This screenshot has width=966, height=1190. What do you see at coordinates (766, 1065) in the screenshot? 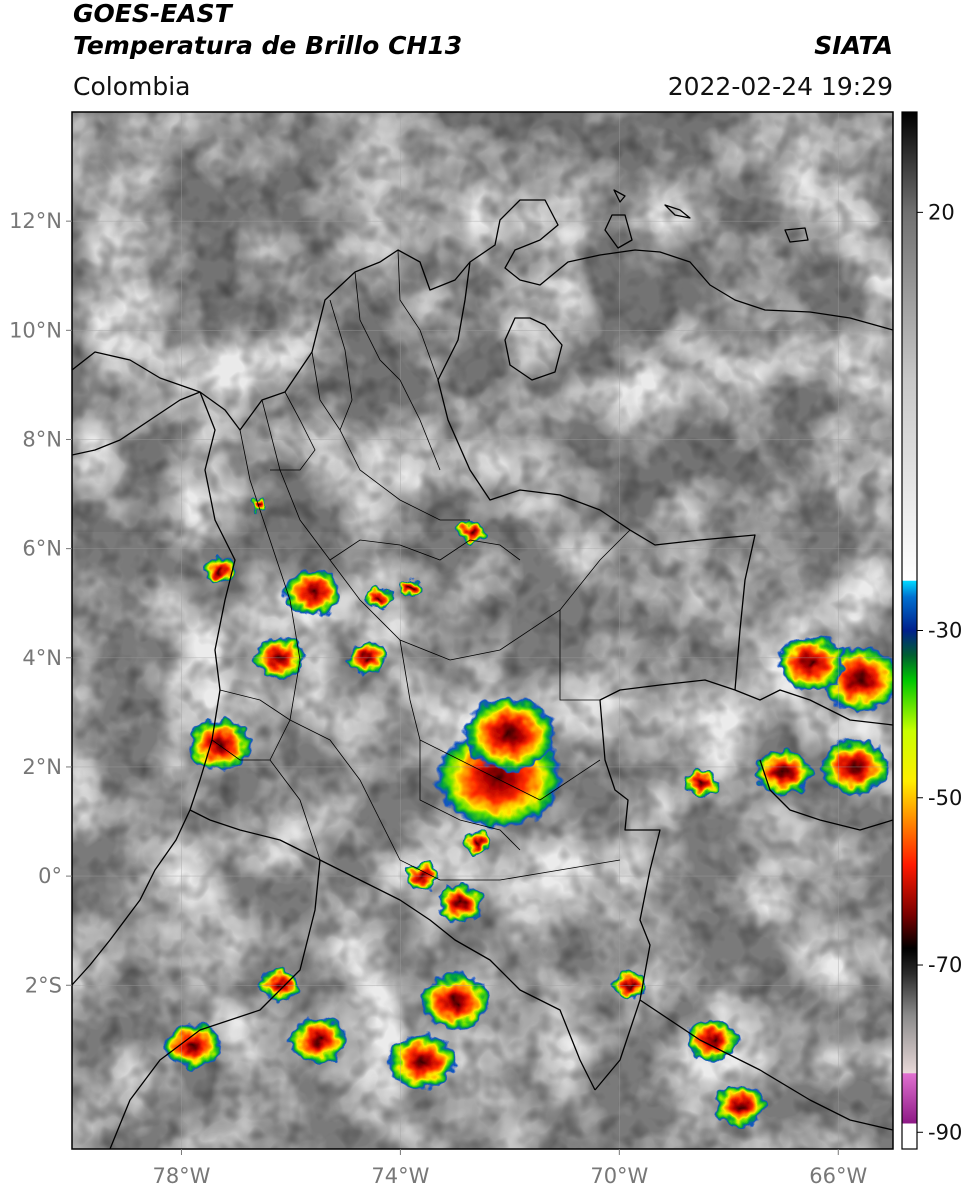
I see `brazil-south-border` at bounding box center [766, 1065].